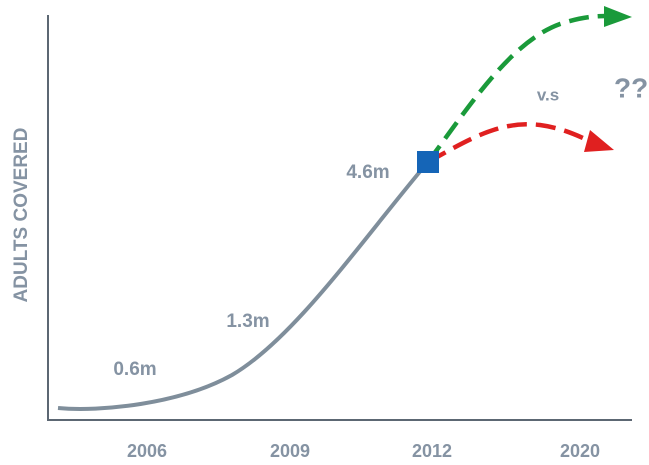  I want to click on annotation: 4.6m, so click(367, 172).